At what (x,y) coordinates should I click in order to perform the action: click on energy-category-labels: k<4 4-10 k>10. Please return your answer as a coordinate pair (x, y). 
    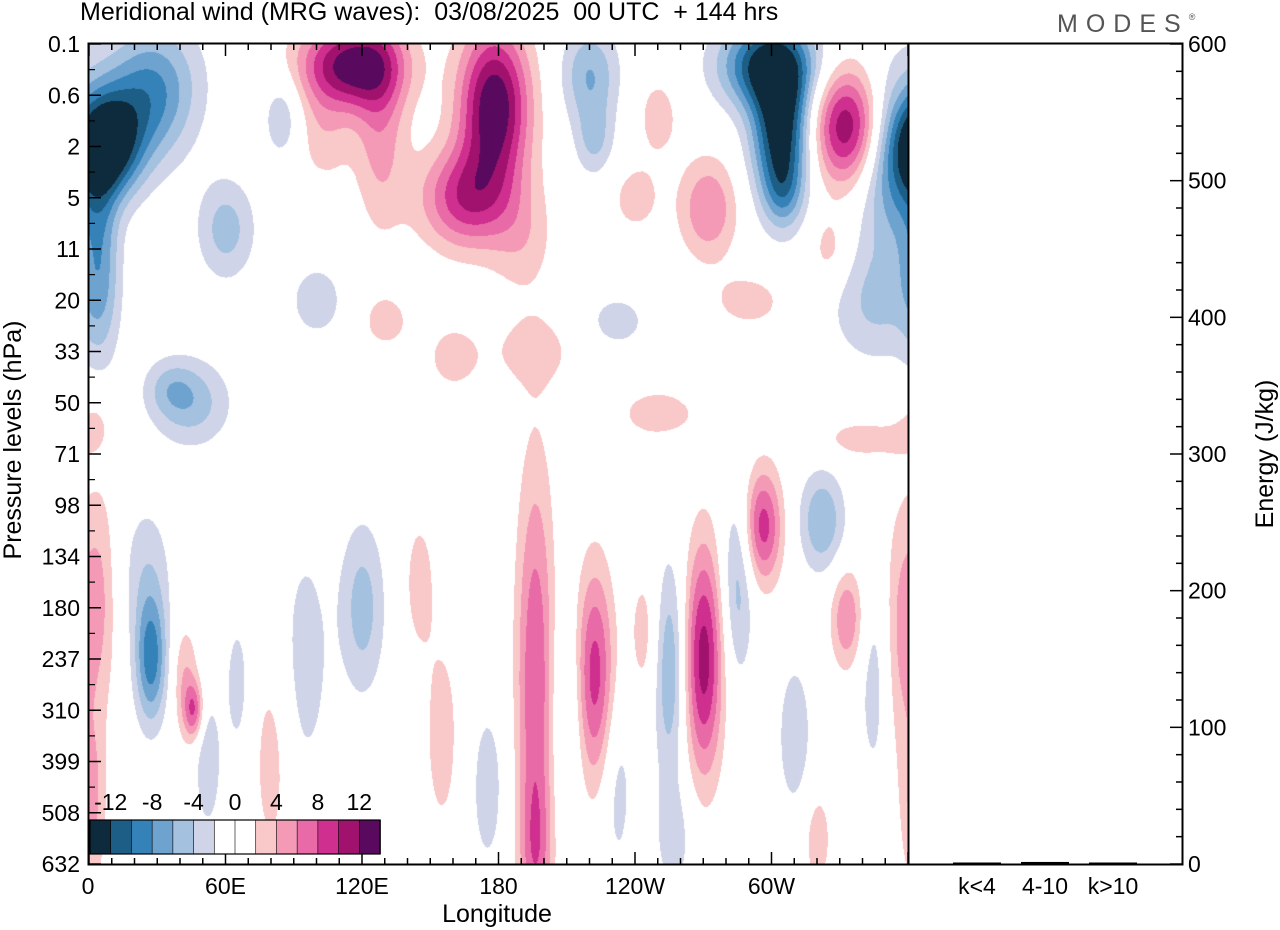
    Looking at the image, I should click on (1048, 886).